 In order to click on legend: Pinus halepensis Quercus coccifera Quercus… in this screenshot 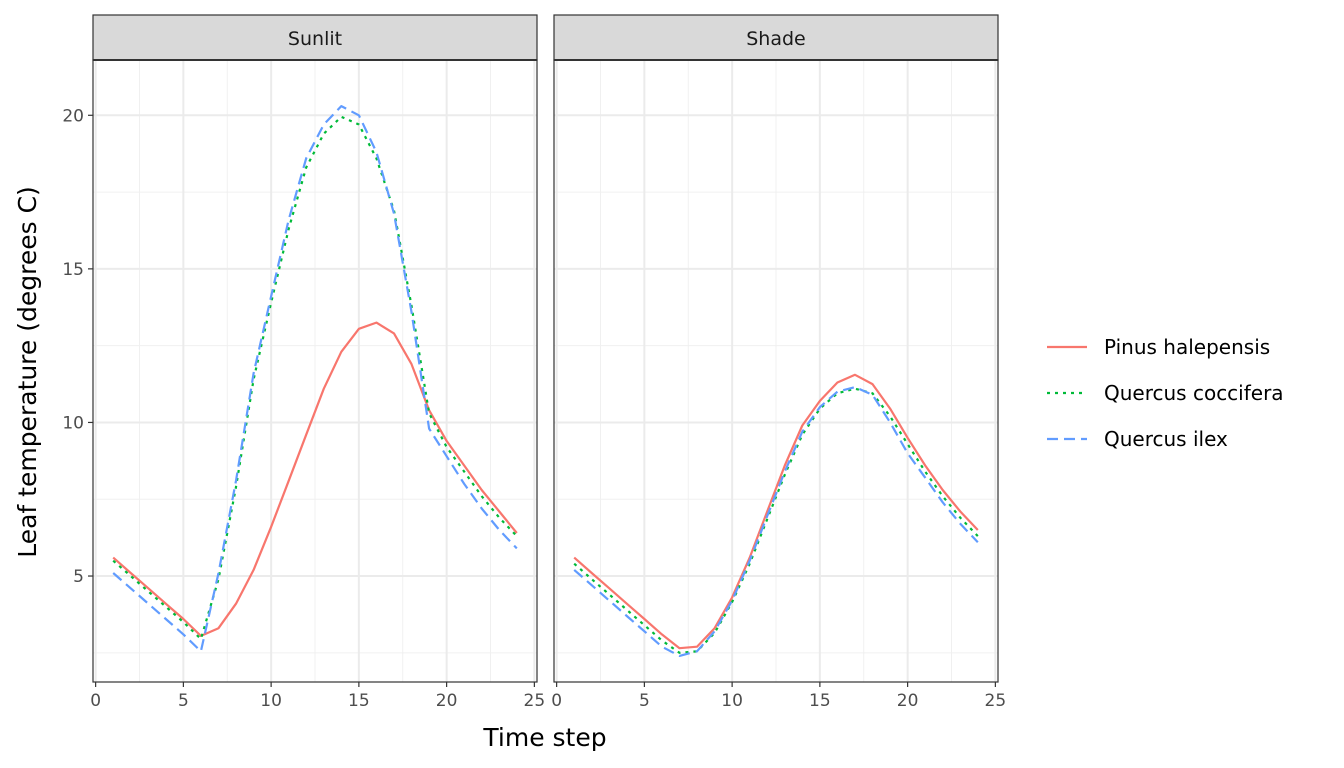, I will do `click(1165, 393)`.